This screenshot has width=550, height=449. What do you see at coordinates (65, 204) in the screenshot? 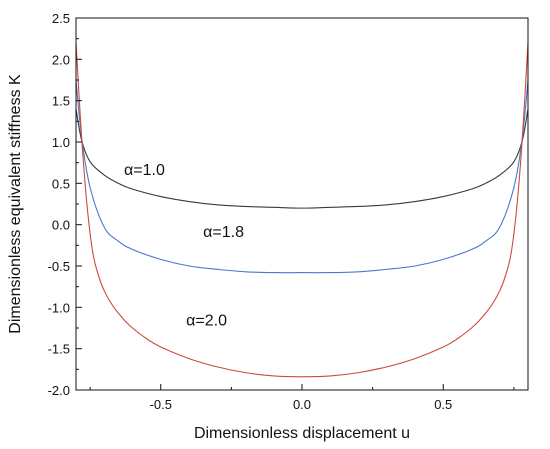
I see `y-axis-ticks: -2.0 -1.5 -1.0 -0.5 0.0 0.5 1.0 1.5 2.0 2.5` at bounding box center [65, 204].